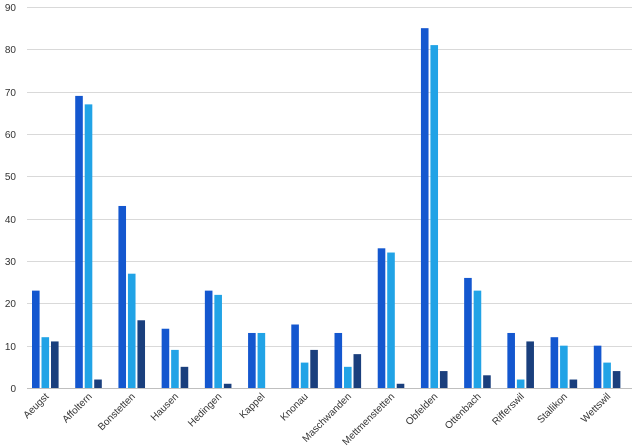 This screenshot has height=448, width=640. I want to click on x-category-label: Affoltern, so click(78, 408).